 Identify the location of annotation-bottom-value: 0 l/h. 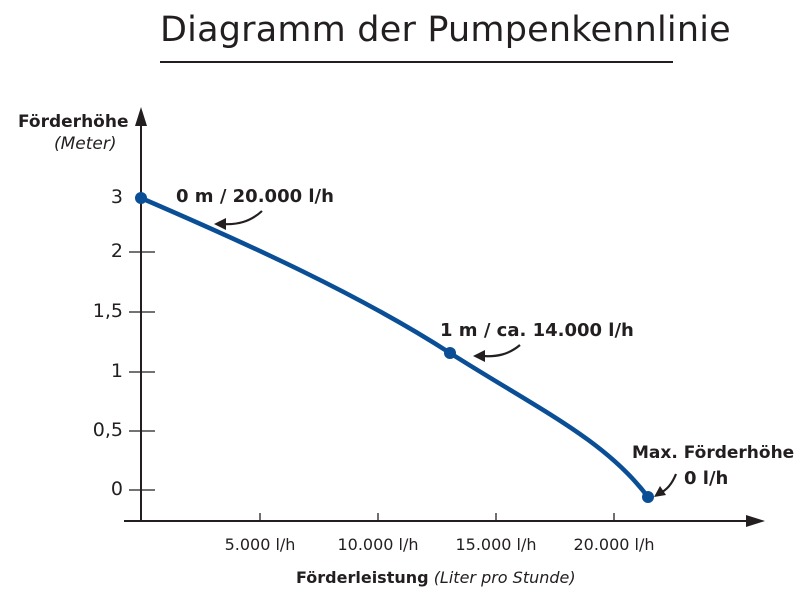
(706, 478).